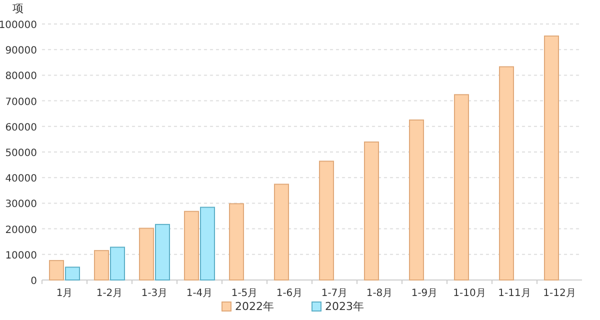 The width and height of the screenshot is (600, 320). I want to click on y-tick-label: 30000, so click(21, 204).